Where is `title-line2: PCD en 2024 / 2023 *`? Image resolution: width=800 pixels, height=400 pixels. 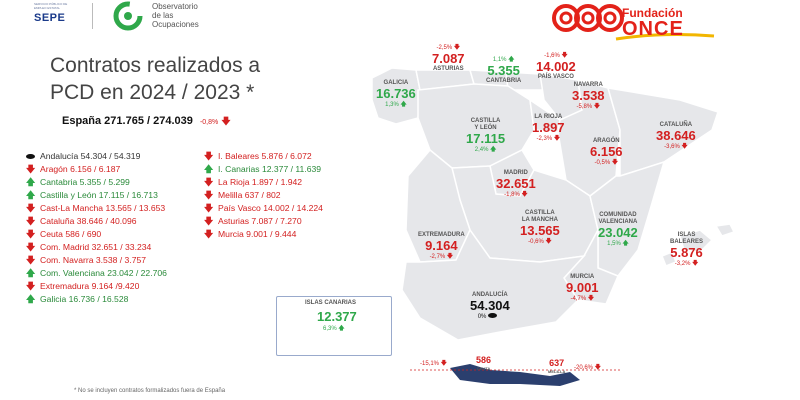 title-line2: PCD en 2024 / 2023 * is located at coordinates (152, 92).